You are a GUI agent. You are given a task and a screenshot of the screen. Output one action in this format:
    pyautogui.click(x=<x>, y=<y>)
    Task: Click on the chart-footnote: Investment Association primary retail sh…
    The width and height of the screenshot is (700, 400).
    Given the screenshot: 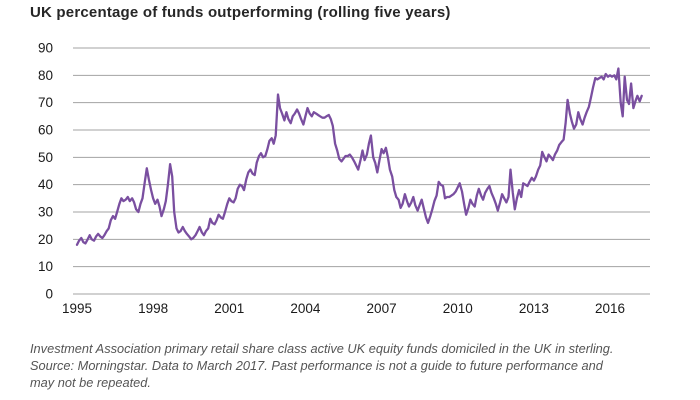 What is the action you would take?
    pyautogui.click(x=357, y=365)
    